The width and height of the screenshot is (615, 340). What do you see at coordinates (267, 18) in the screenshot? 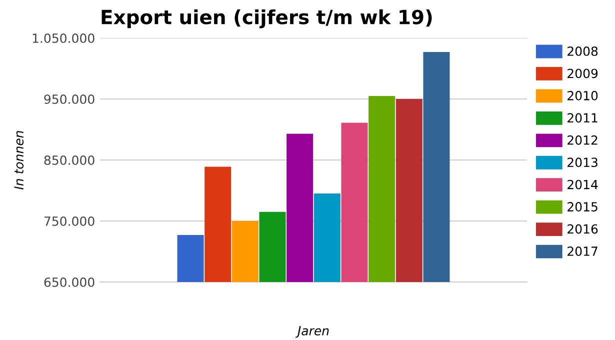
I see `chart-title: Export uien (cijfers t/m wk 19)` at bounding box center [267, 18].